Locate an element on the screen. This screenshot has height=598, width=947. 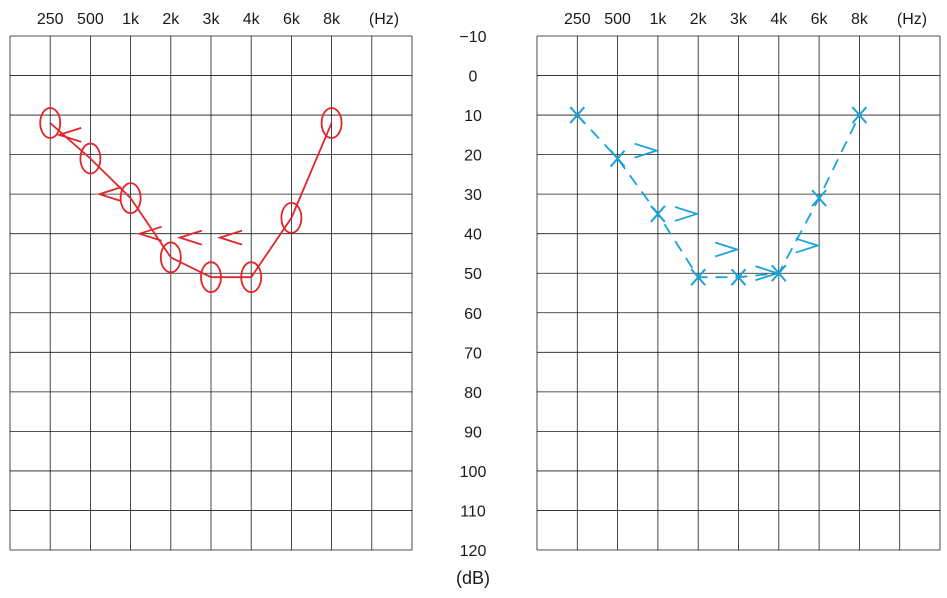
y-tick-label: 80 is located at coordinates (473, 393).